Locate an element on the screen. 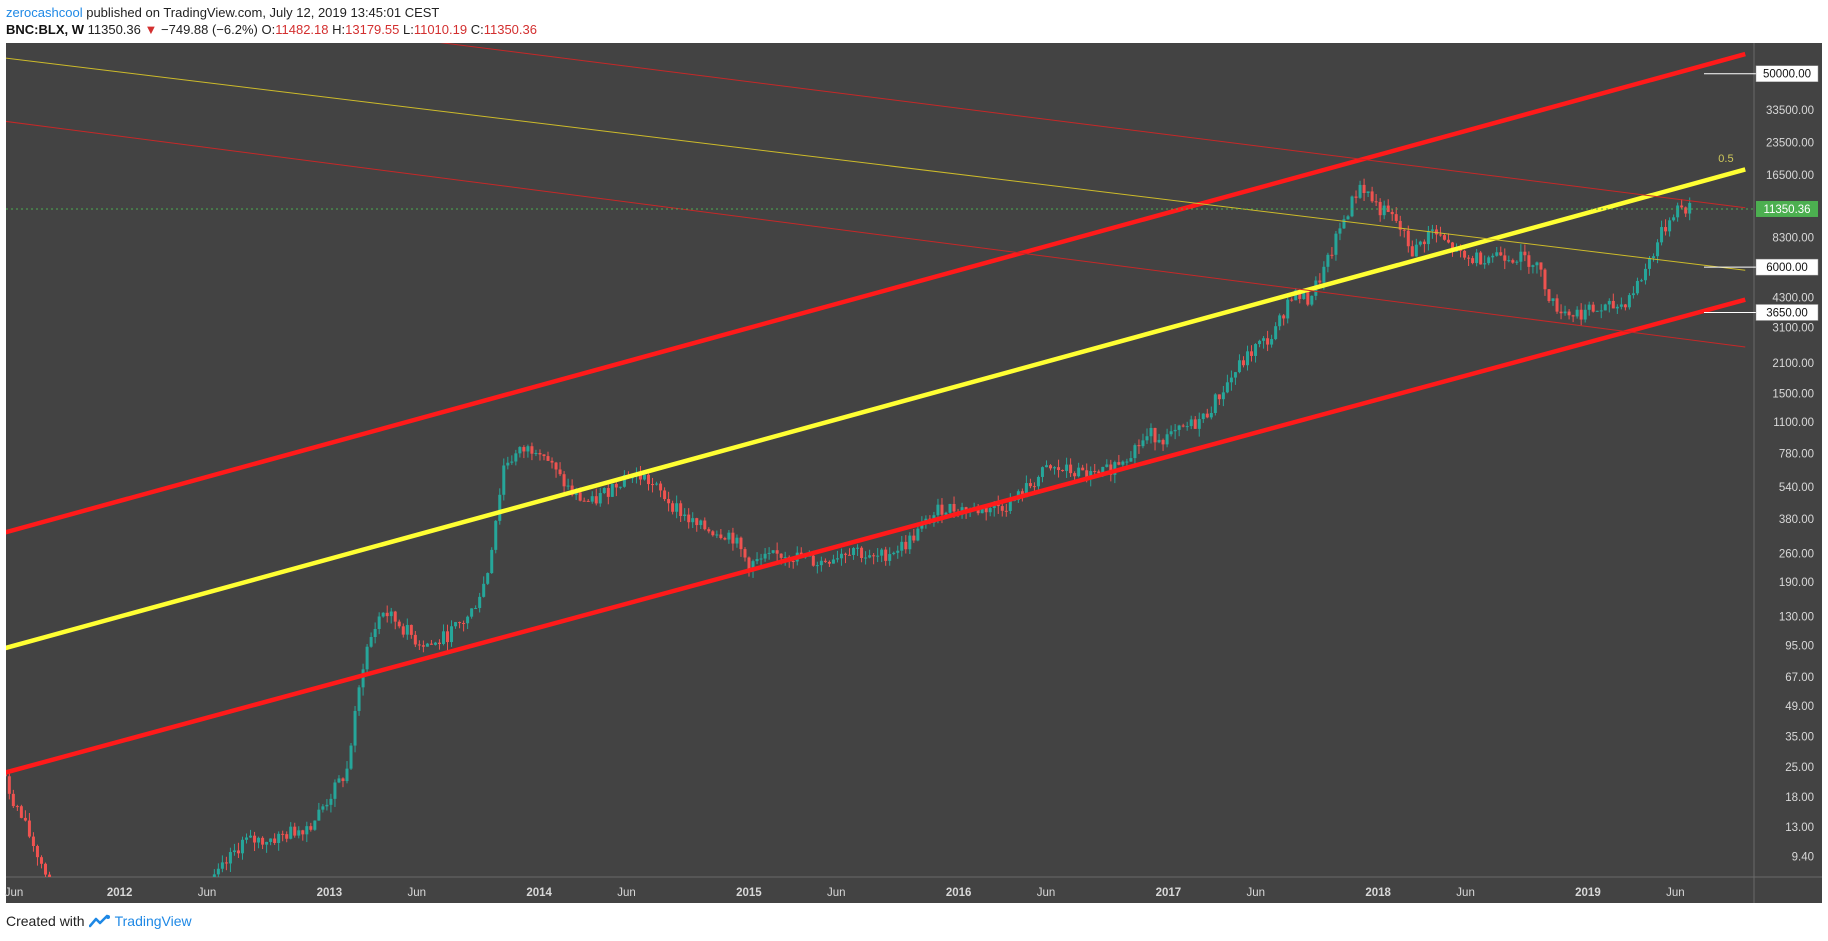 The image size is (1828, 941). time-tick-label: 2016 is located at coordinates (959, 893).